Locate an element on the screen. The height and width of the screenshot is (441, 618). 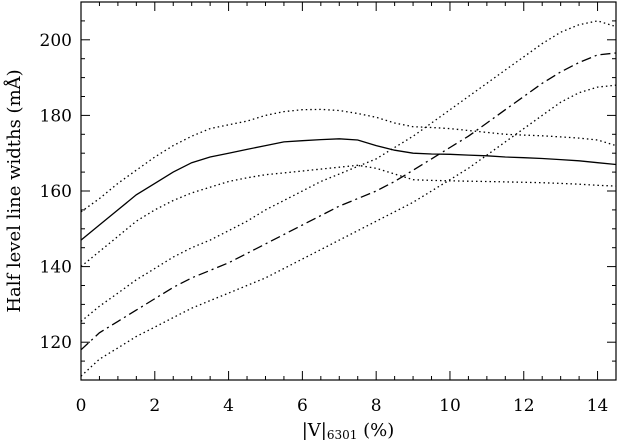
y-axis-title: Half level line widths (mÅ) is located at coordinates (14, 190).